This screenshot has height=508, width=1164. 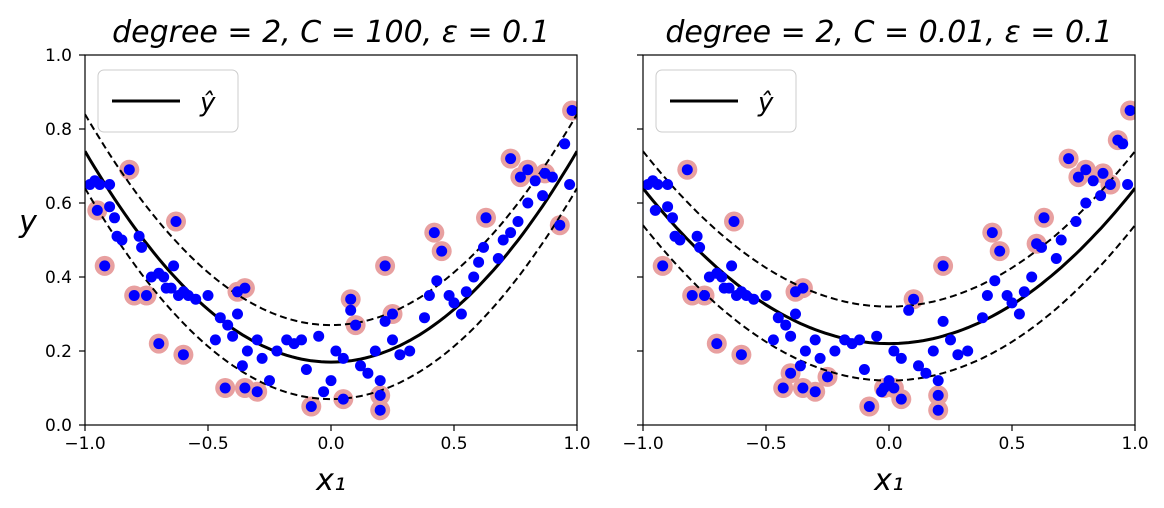 What do you see at coordinates (888, 444) in the screenshot?
I see `x-tick-label: 0.0` at bounding box center [888, 444].